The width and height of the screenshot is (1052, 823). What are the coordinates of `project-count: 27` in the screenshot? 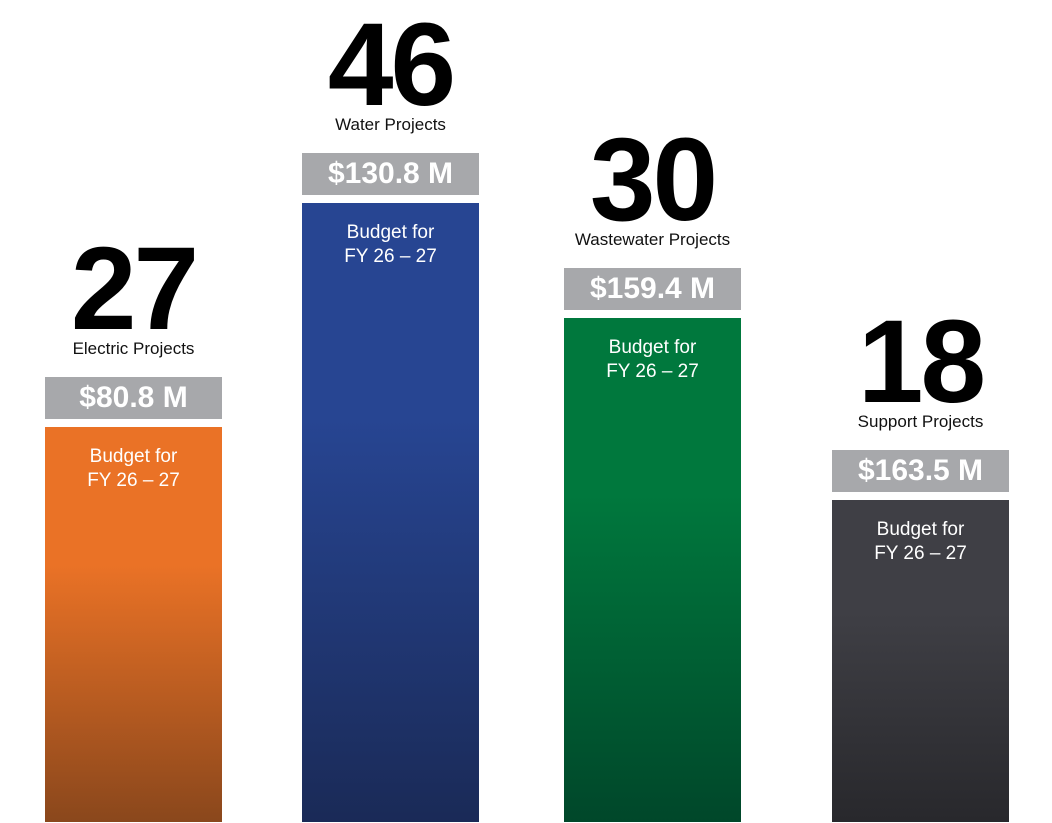 It's located at (134, 289).